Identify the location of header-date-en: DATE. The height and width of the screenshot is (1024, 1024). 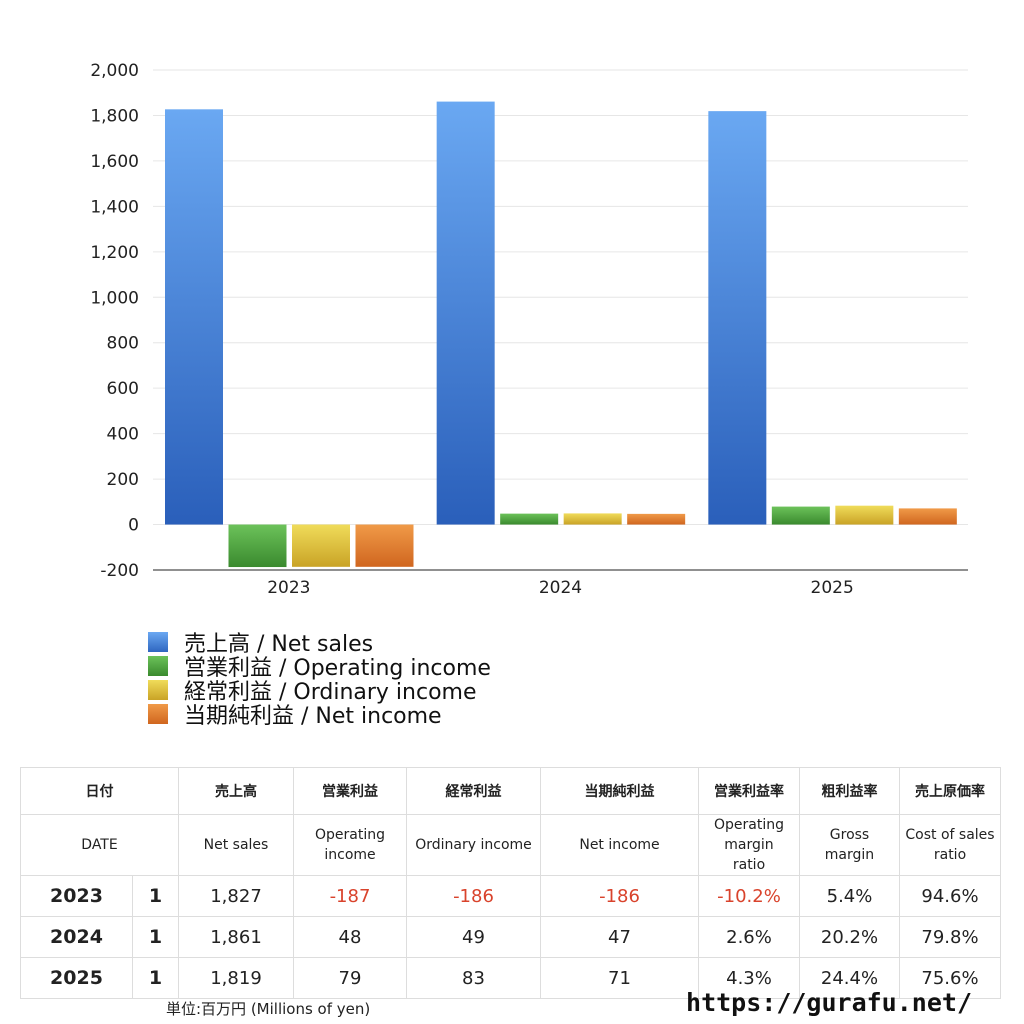
(99, 845).